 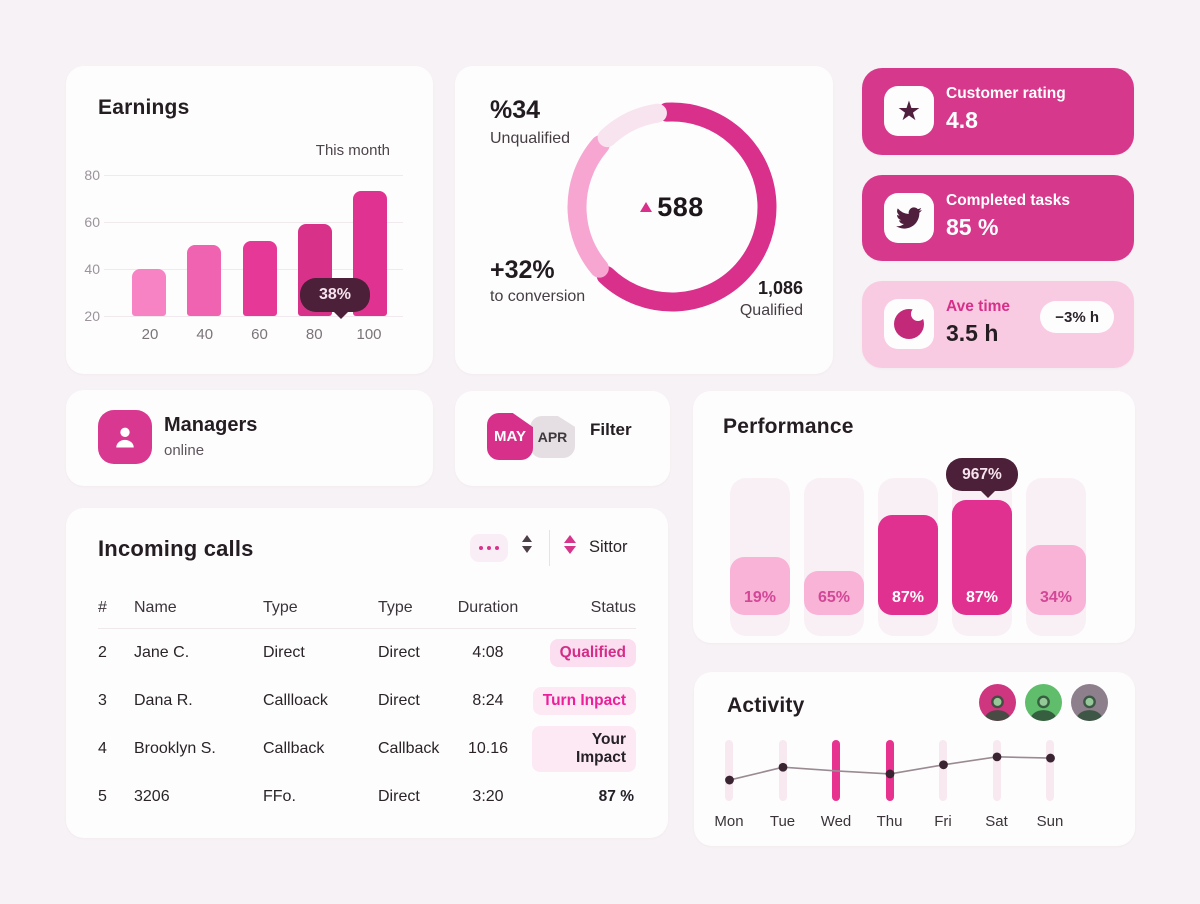 What do you see at coordinates (1050, 821) in the screenshot?
I see `day-label: Sun` at bounding box center [1050, 821].